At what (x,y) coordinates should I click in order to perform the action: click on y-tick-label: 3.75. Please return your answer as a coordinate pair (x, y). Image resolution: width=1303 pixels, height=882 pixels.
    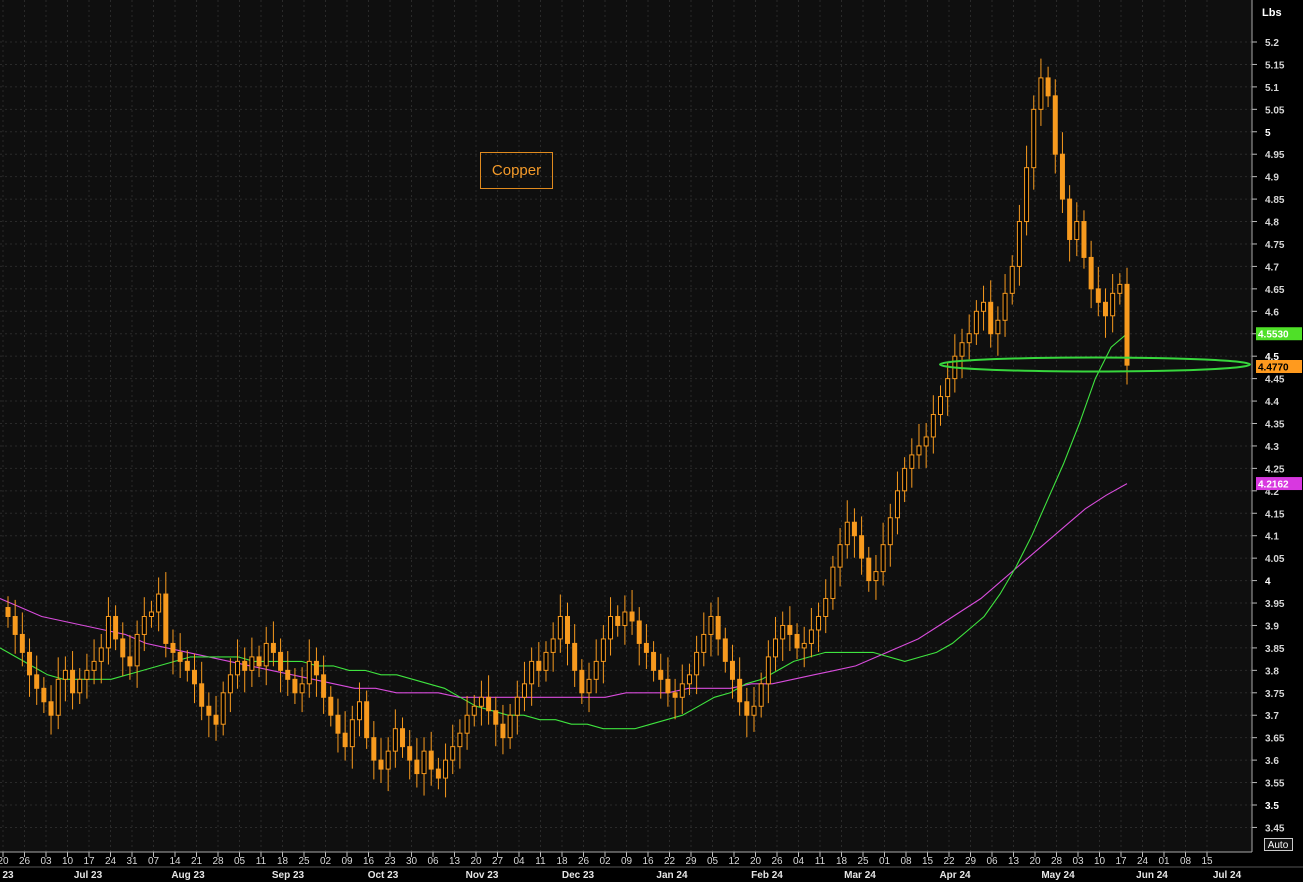
    Looking at the image, I should click on (1275, 694).